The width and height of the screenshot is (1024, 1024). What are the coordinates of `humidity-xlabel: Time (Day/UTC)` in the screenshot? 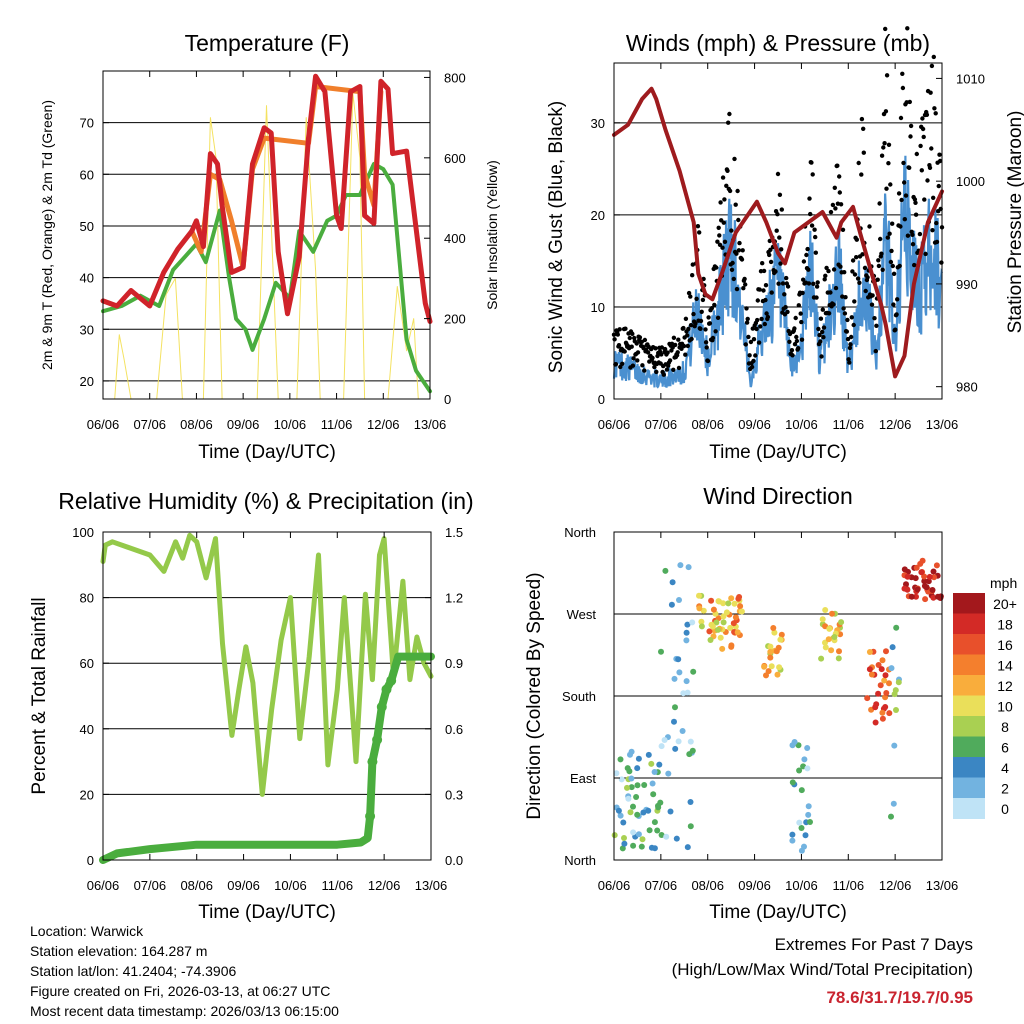 It's located at (267, 912).